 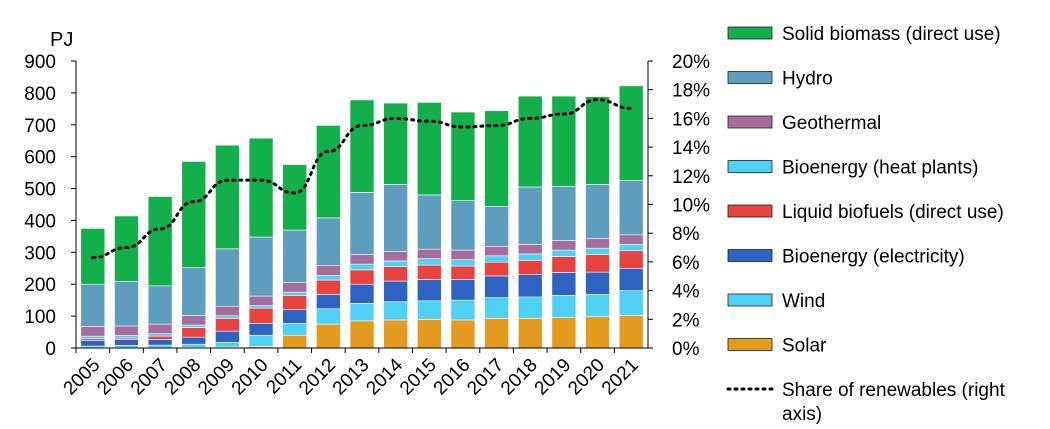 What do you see at coordinates (40, 94) in the screenshot?
I see `y-tick-label: 800` at bounding box center [40, 94].